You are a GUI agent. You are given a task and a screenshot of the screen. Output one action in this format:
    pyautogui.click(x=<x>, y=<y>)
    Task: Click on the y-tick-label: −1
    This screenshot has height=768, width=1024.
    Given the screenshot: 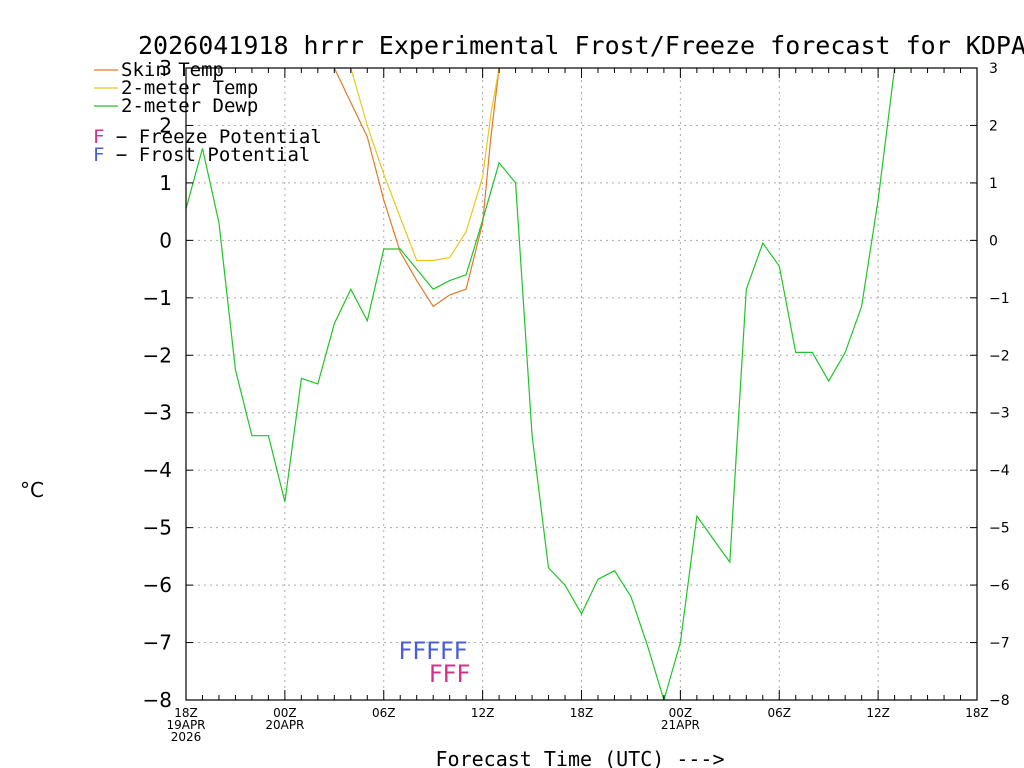 What is the action you would take?
    pyautogui.click(x=157, y=298)
    